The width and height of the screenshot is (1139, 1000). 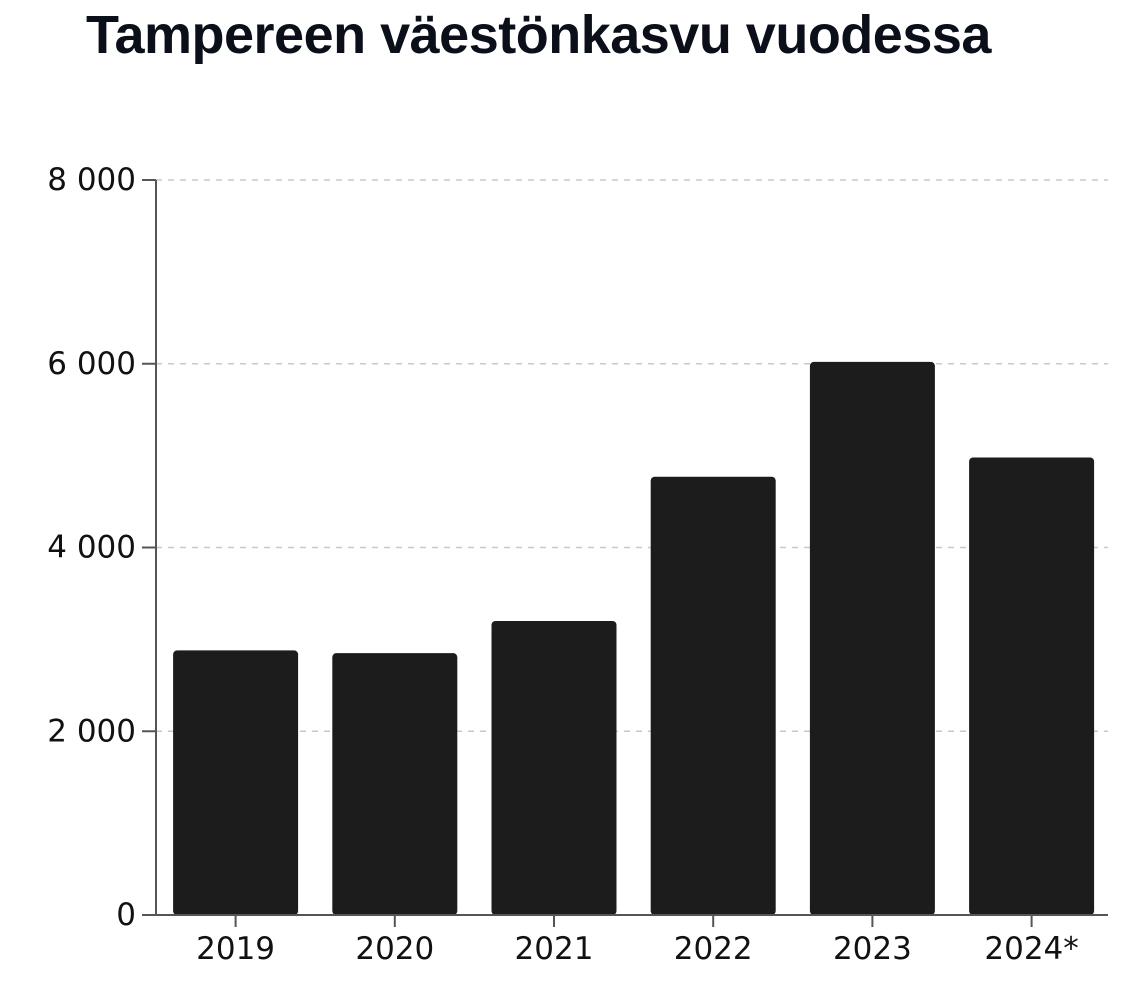 I want to click on x-tick-label: 2023, so click(x=872, y=949).